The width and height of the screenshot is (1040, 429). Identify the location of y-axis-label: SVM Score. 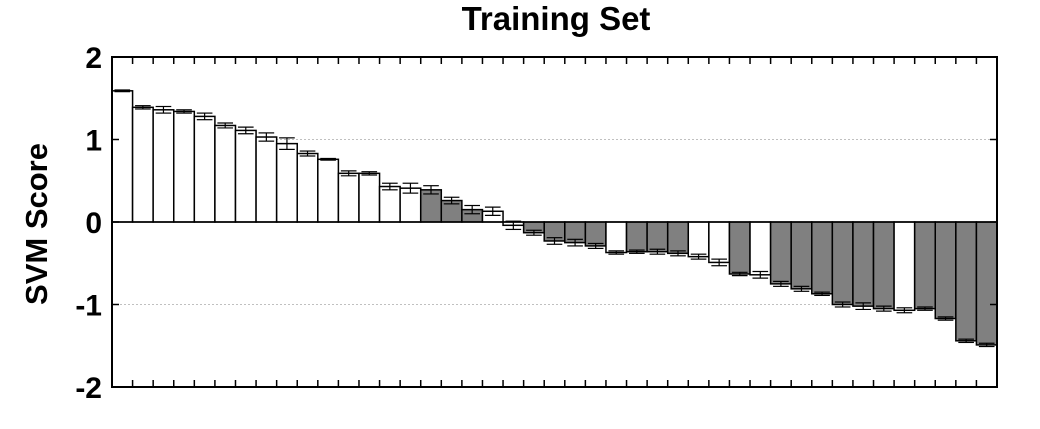
(36, 224).